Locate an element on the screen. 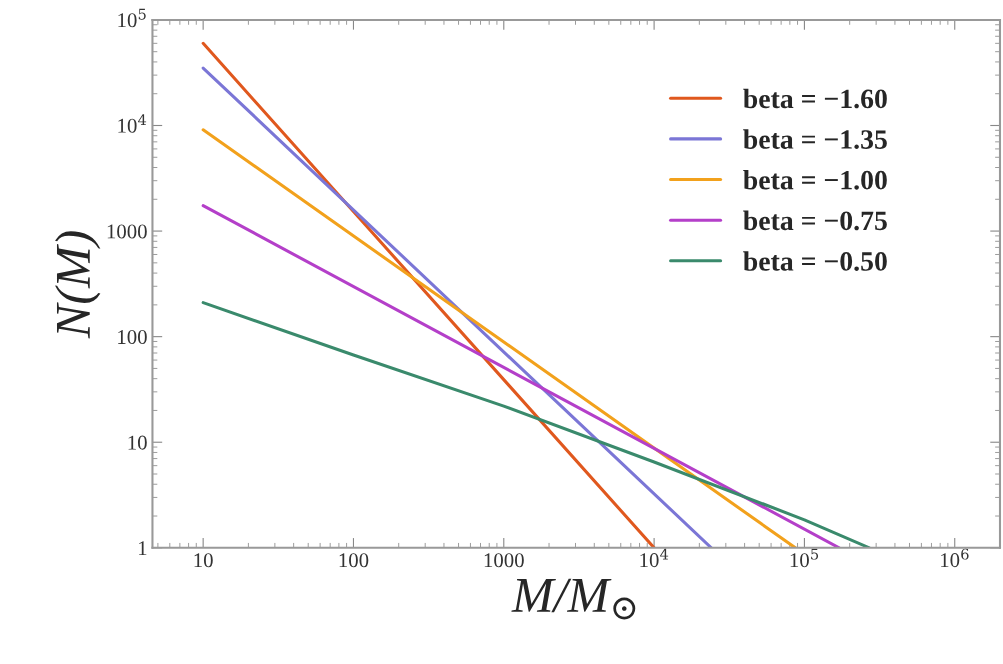  x-tick-label: 10 is located at coordinates (203, 560).